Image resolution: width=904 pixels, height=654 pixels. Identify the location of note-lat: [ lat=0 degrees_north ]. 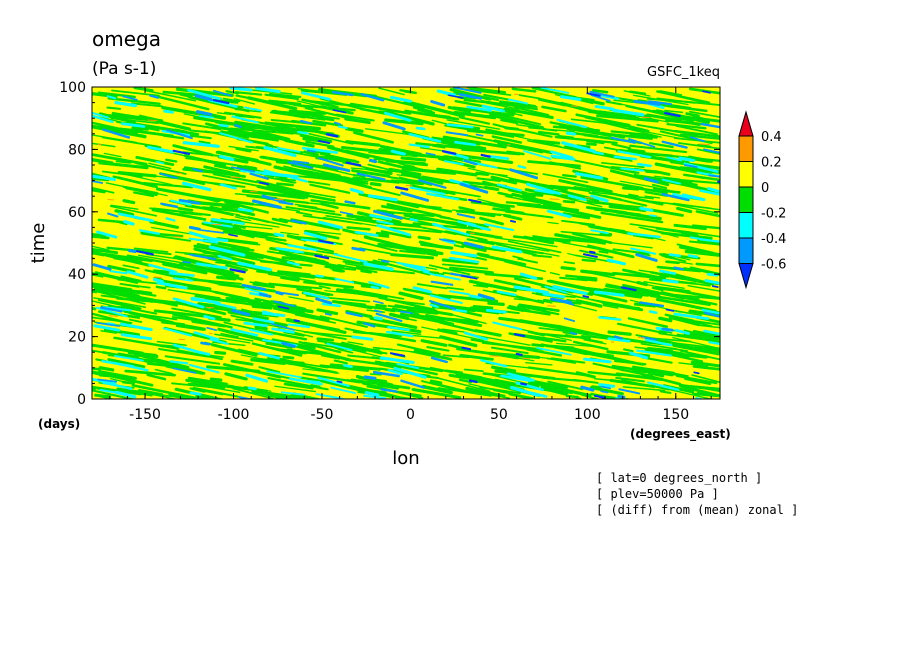
(679, 478).